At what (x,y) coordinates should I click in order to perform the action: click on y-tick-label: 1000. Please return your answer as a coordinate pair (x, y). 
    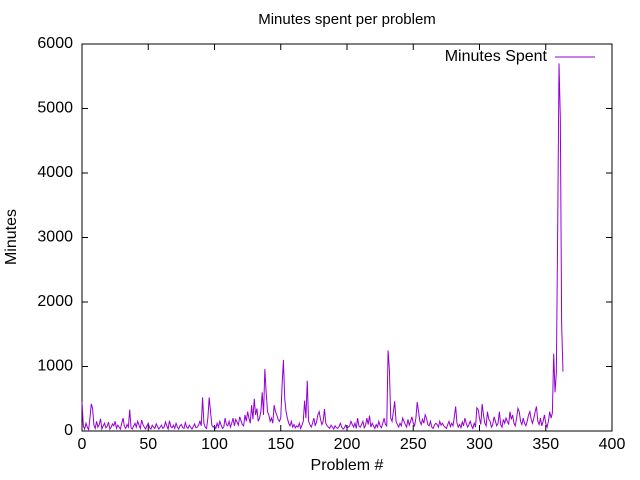
    Looking at the image, I should click on (55, 366).